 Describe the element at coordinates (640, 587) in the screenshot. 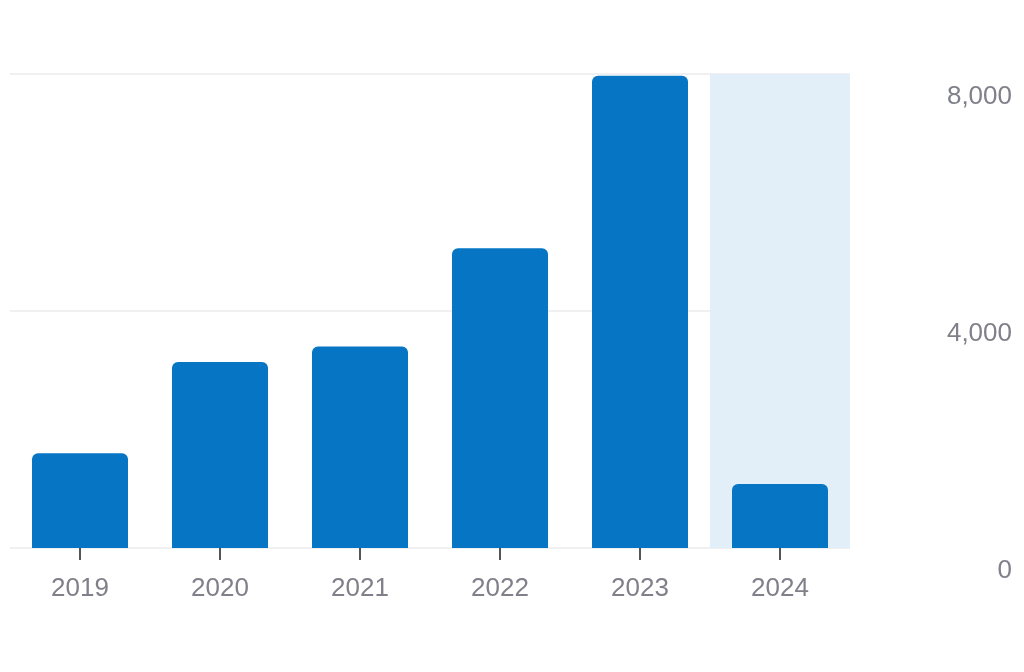

I see `x-tick-label: 2023` at that location.